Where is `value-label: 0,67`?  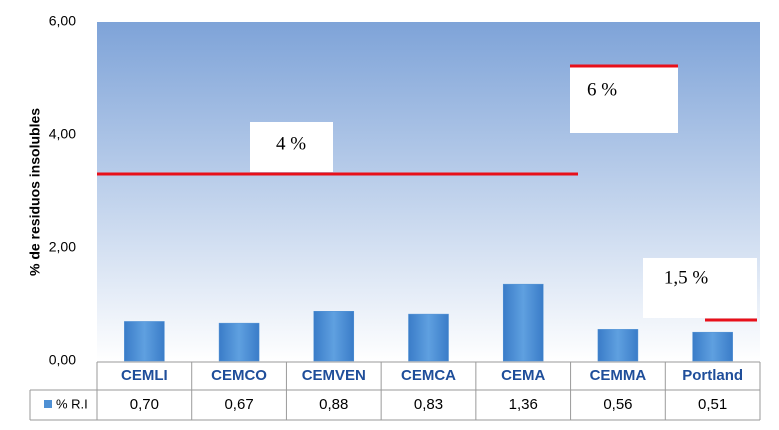
value-label: 0,67 is located at coordinates (238, 404).